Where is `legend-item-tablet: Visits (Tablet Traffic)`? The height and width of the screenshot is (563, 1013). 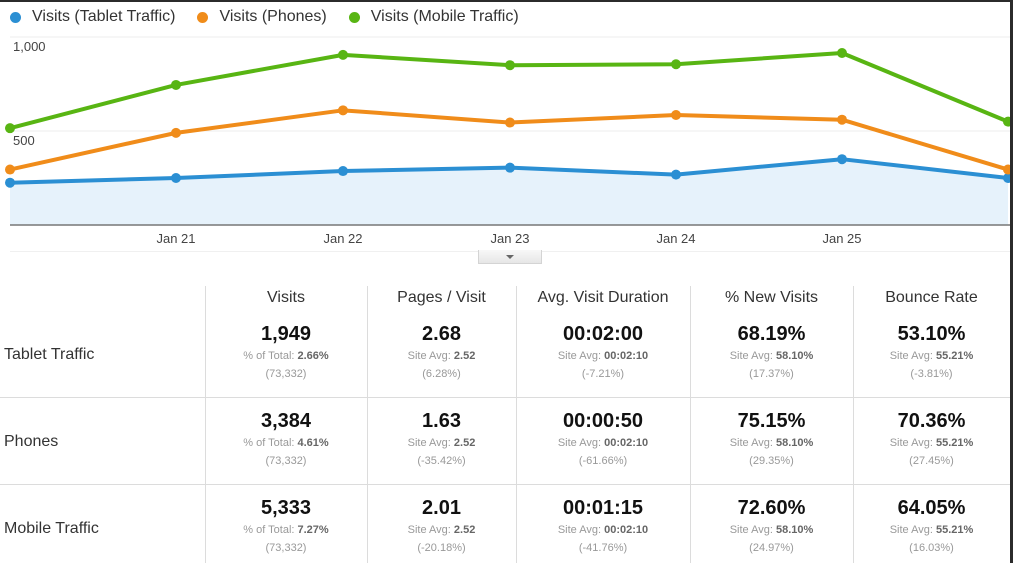 legend-item-tablet: Visits (Tablet Traffic) is located at coordinates (92, 17).